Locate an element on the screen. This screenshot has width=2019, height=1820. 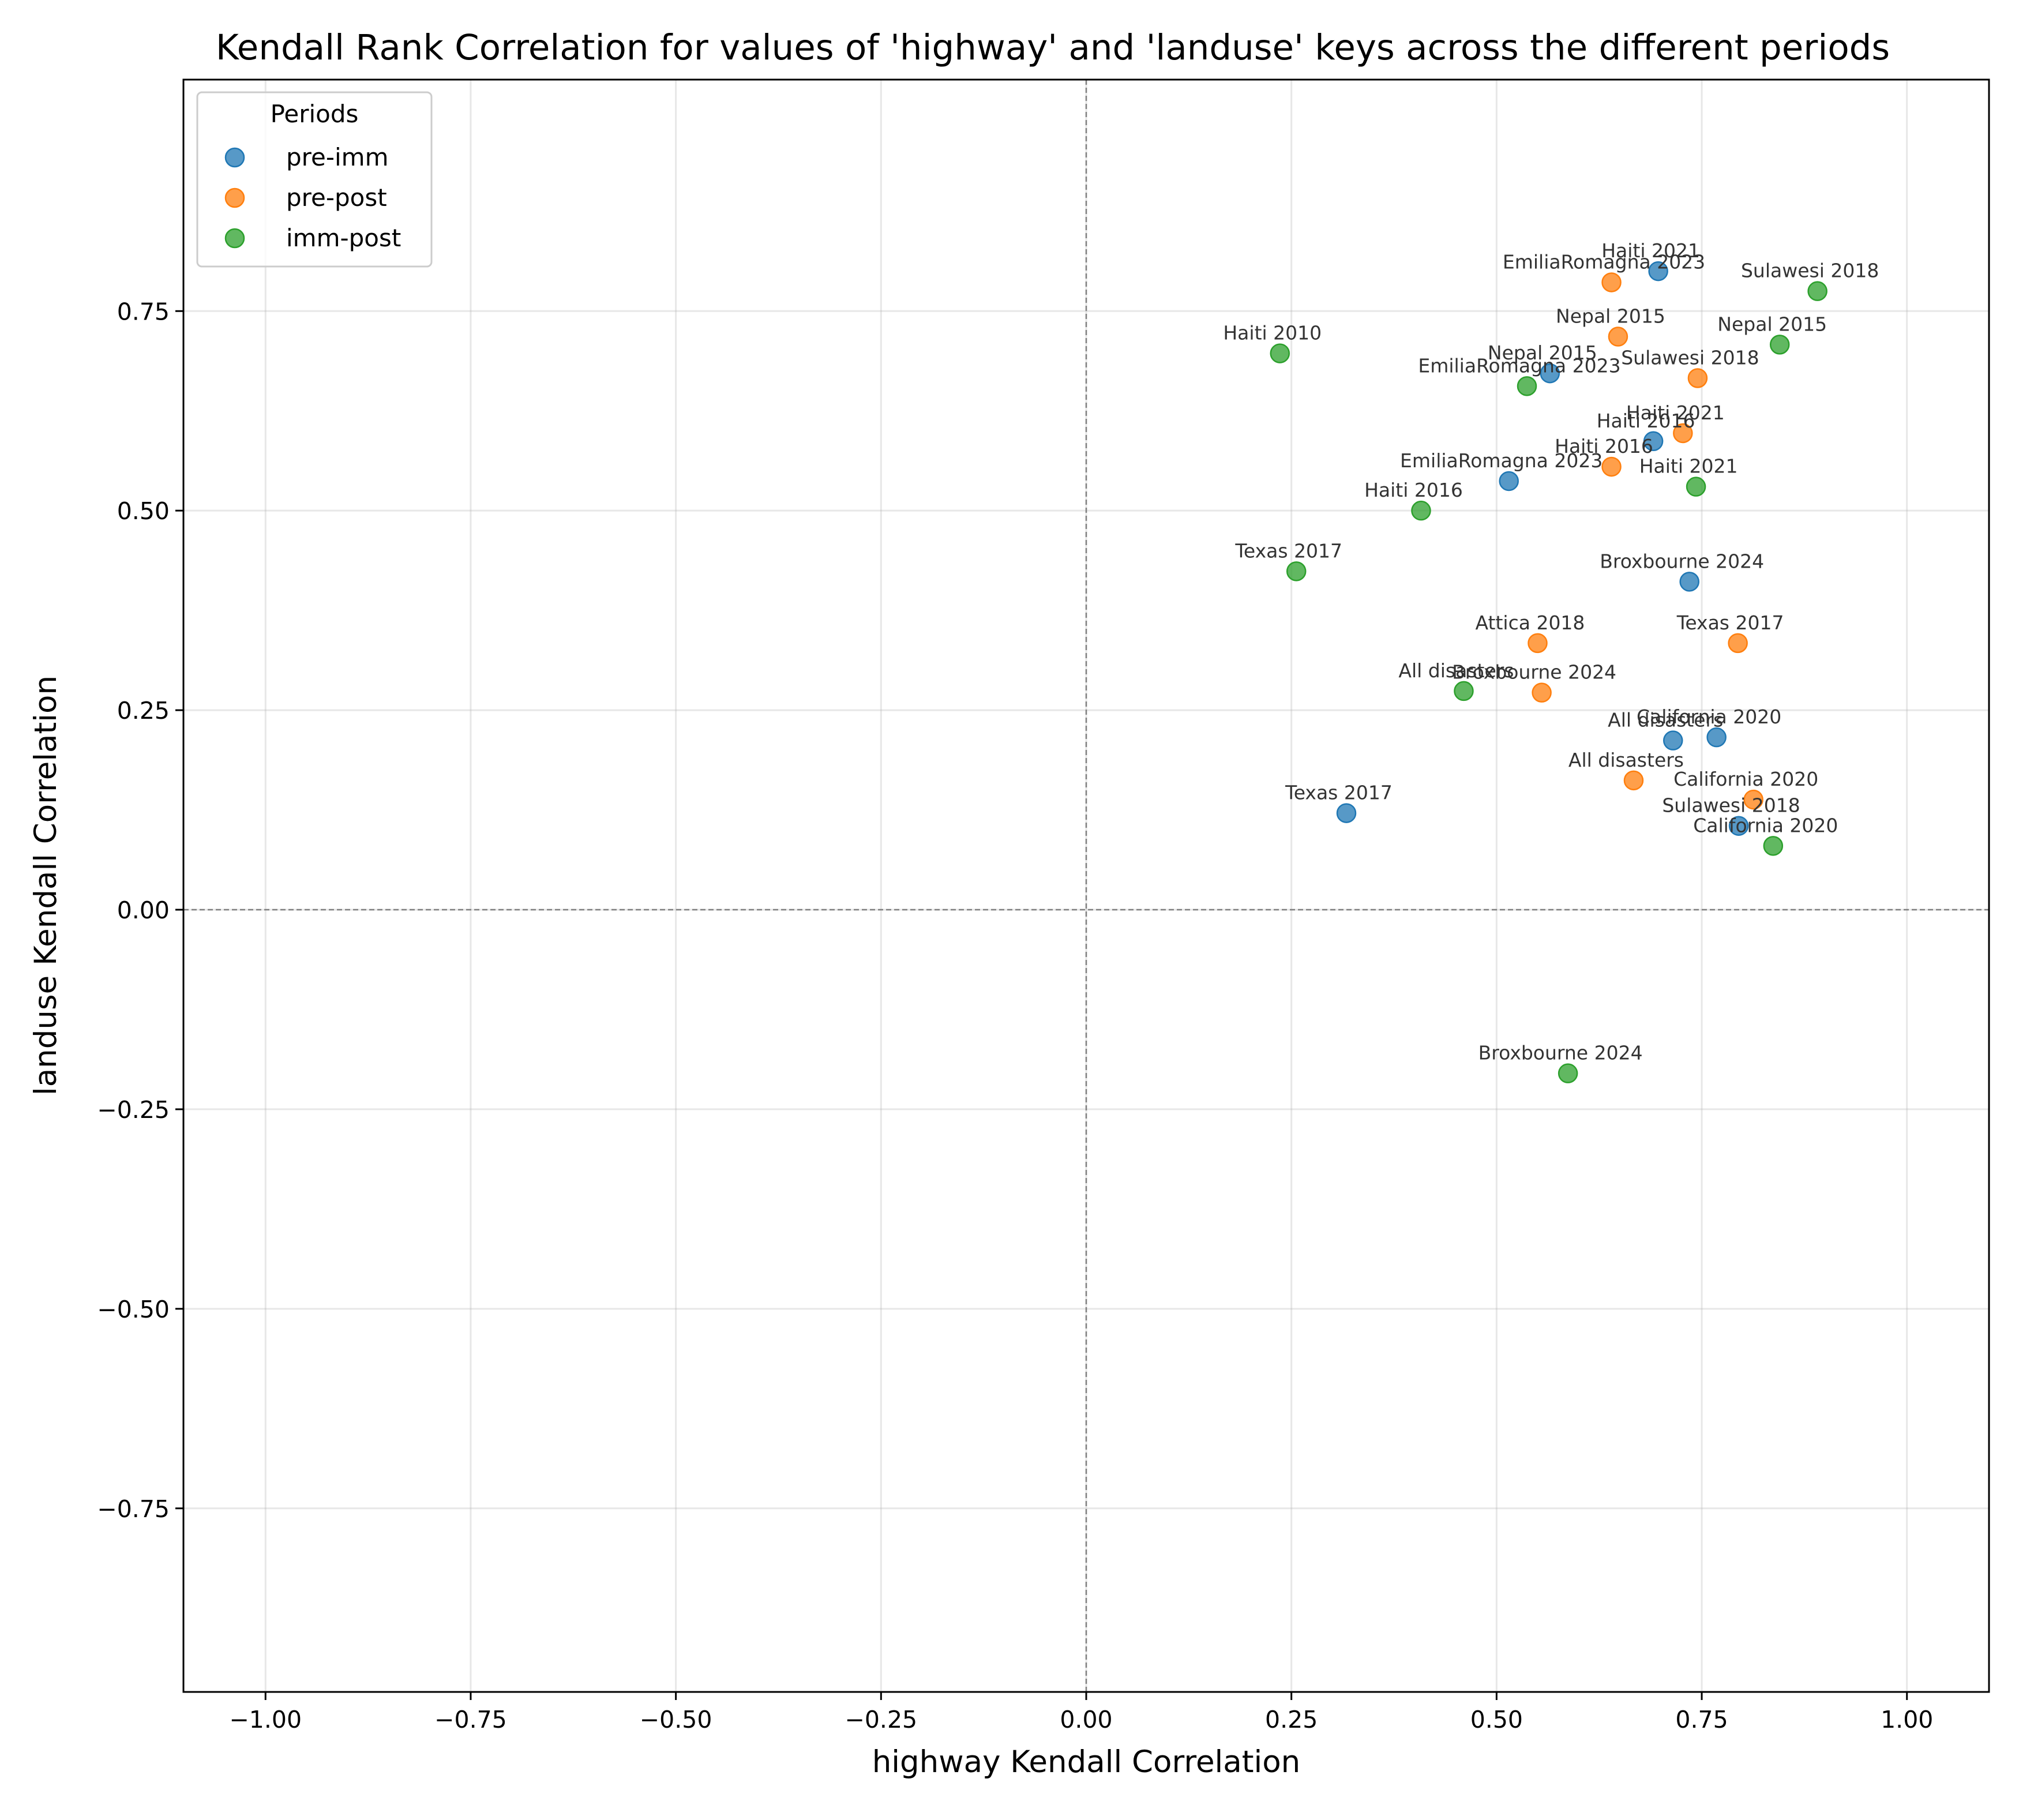
x-tick-label: 0.75 is located at coordinates (1701, 1719).